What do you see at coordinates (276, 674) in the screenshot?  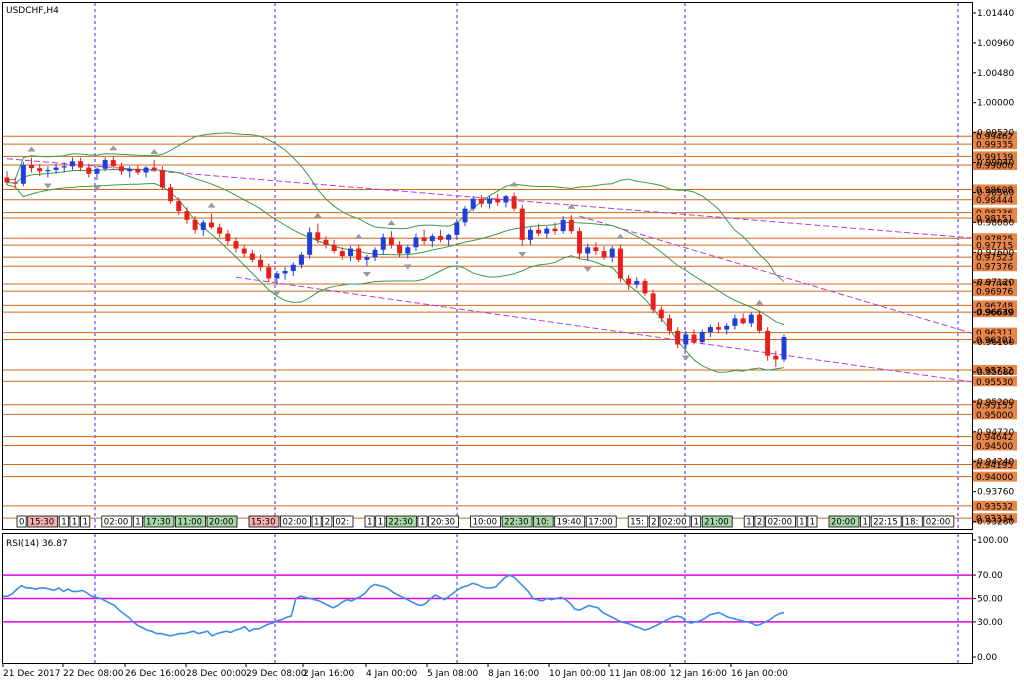 I see `time-tick-label: 29 Dec 08:00` at bounding box center [276, 674].